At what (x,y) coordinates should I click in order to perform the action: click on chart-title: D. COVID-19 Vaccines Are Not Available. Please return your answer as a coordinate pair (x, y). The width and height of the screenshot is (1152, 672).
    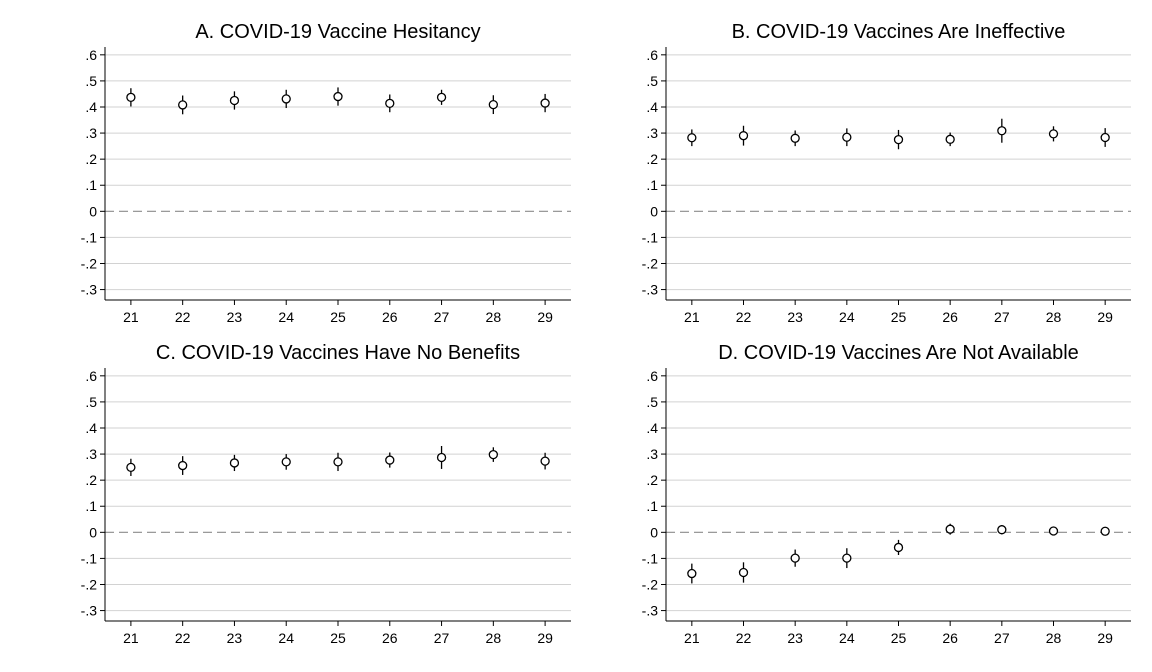
    Looking at the image, I should click on (898, 353).